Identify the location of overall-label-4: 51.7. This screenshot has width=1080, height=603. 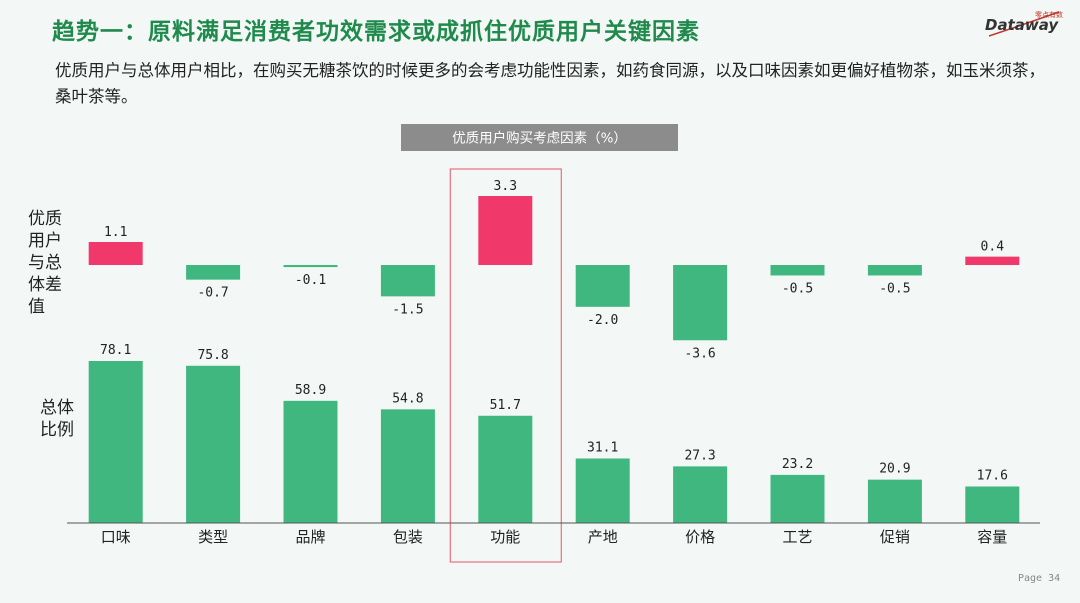
(505, 405).